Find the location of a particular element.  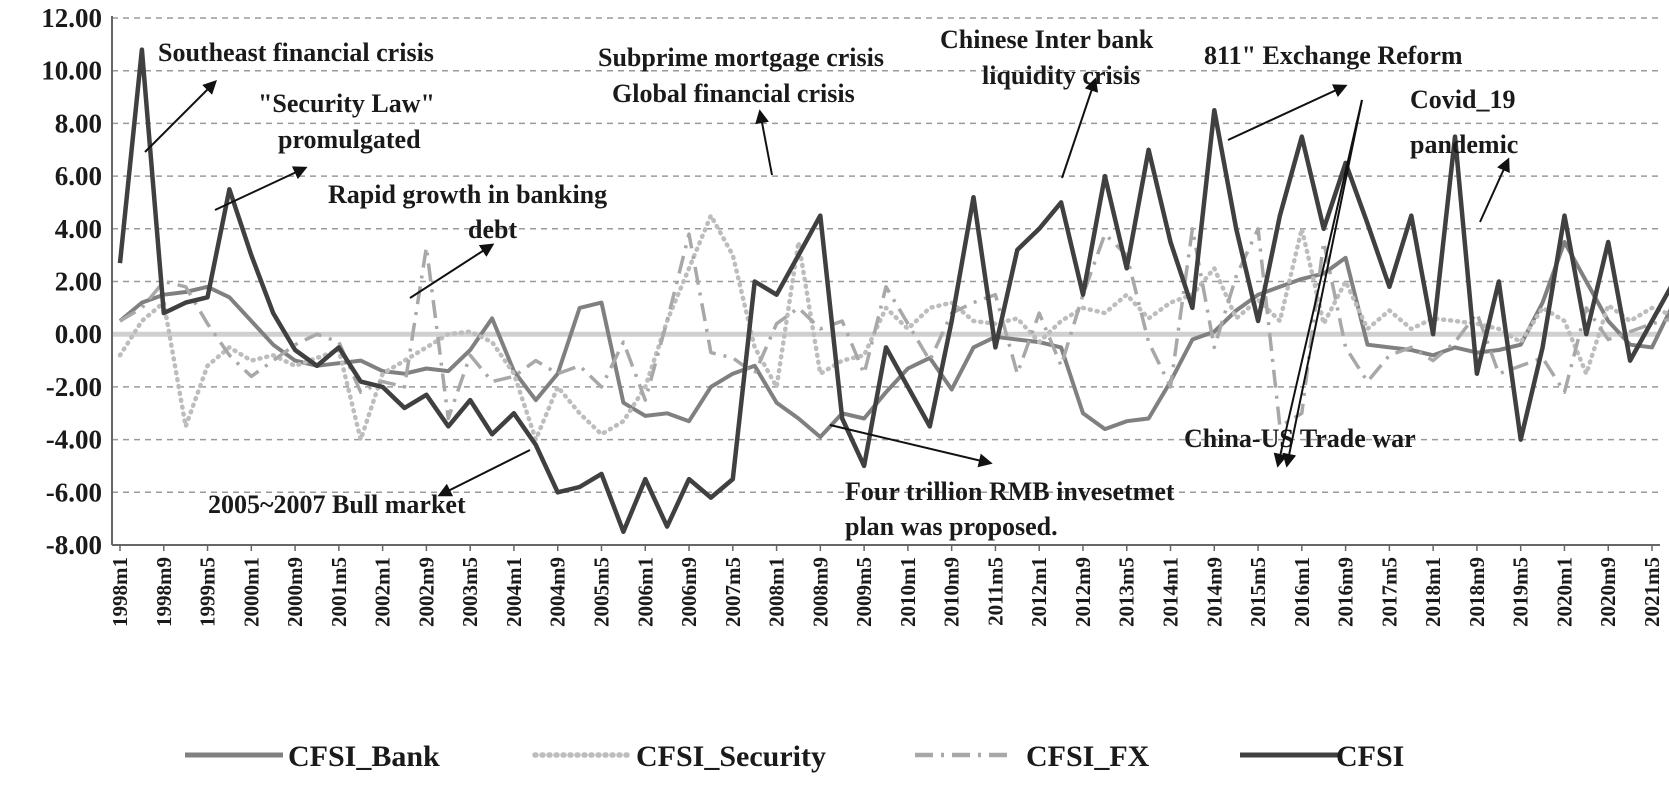

x-tick-label: 2016m9 is located at coordinates (1346, 592).